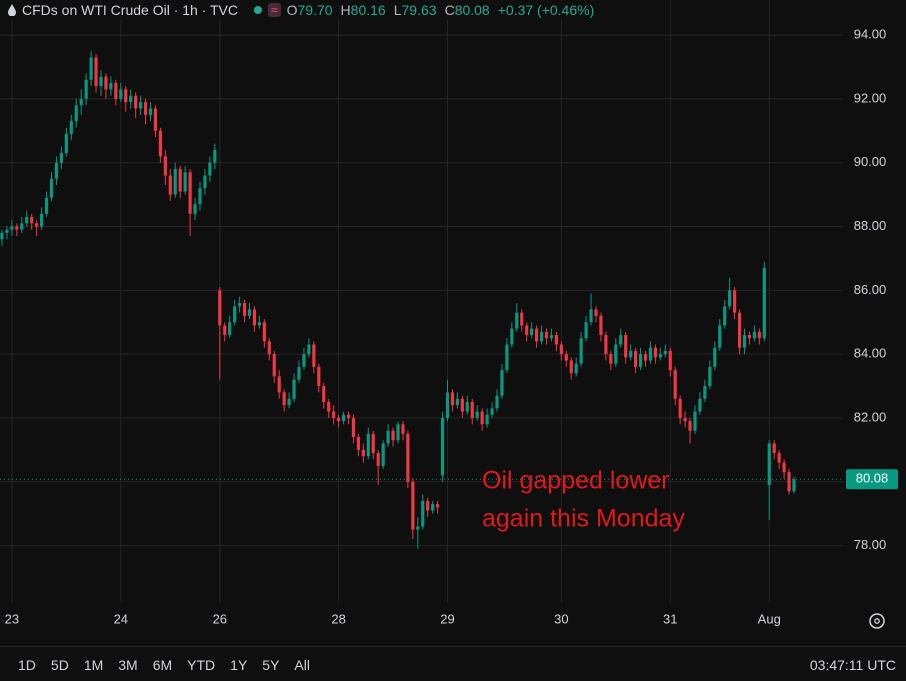 This screenshot has height=681, width=906. What do you see at coordinates (870, 544) in the screenshot?
I see `y-tick-label: 78.00` at bounding box center [870, 544].